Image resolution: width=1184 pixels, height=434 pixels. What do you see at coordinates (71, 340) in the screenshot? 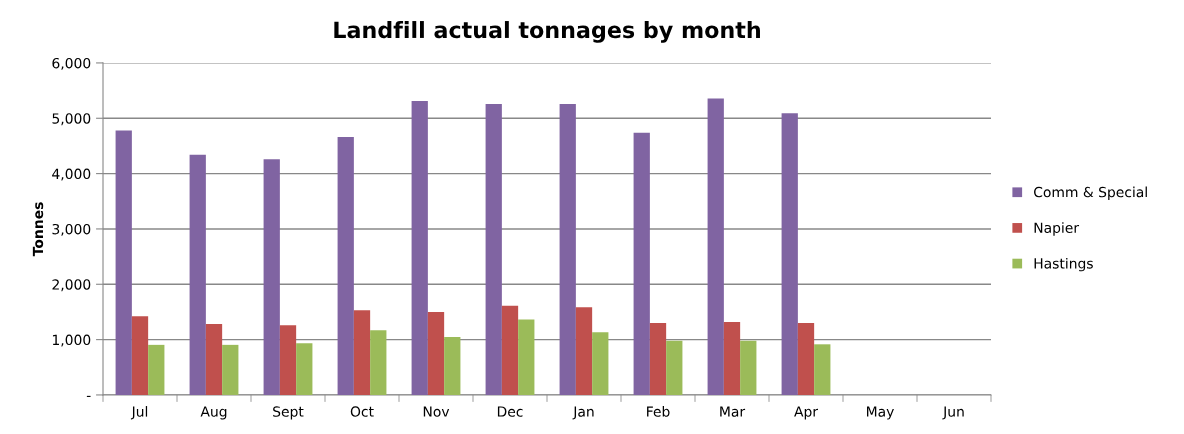
I see `y-tick-label: 1,000` at bounding box center [71, 340].